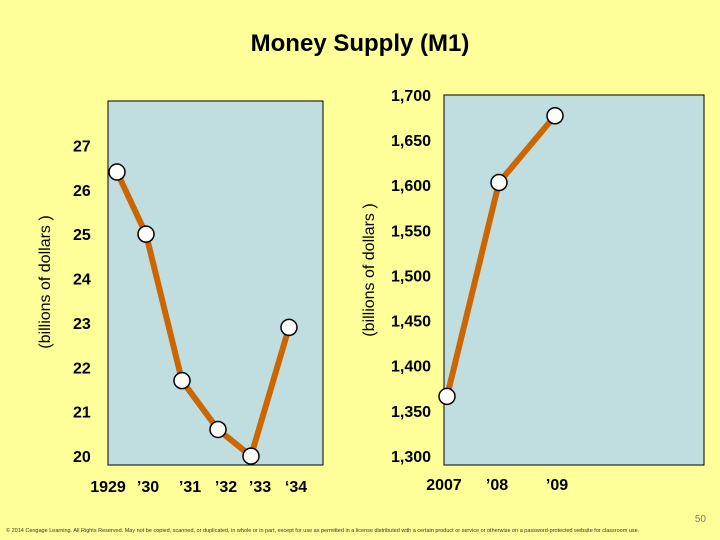  I want to click on right-y-tick-label: 1,300, so click(411, 457).